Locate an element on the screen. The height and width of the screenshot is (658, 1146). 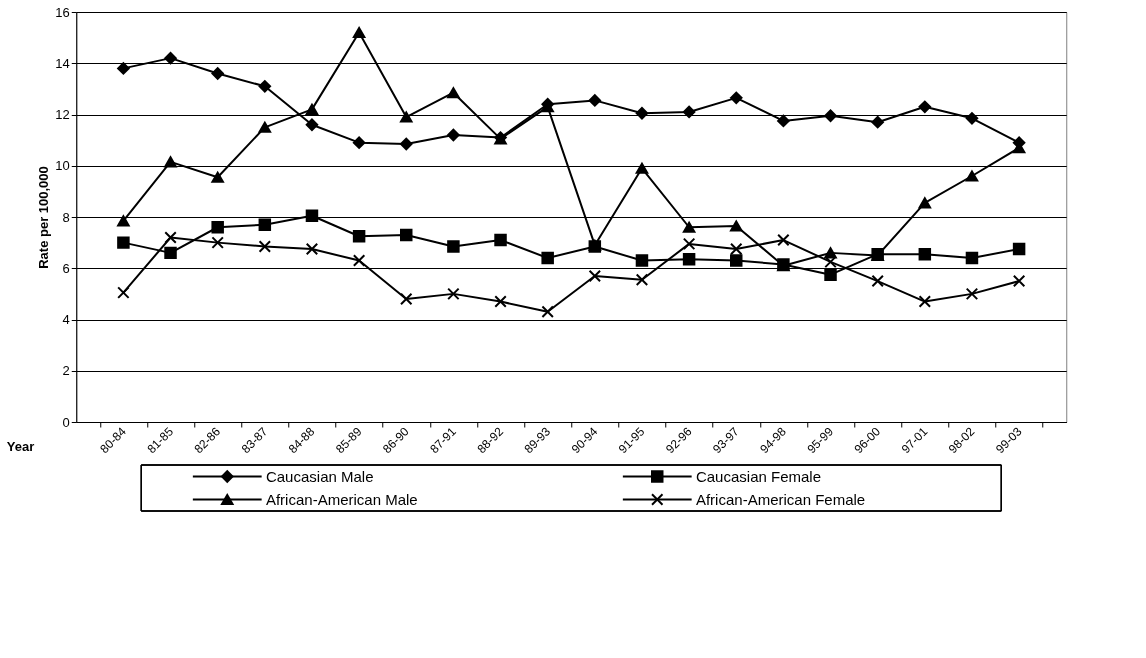
legend-label: African-American Male is located at coordinates (341, 499).